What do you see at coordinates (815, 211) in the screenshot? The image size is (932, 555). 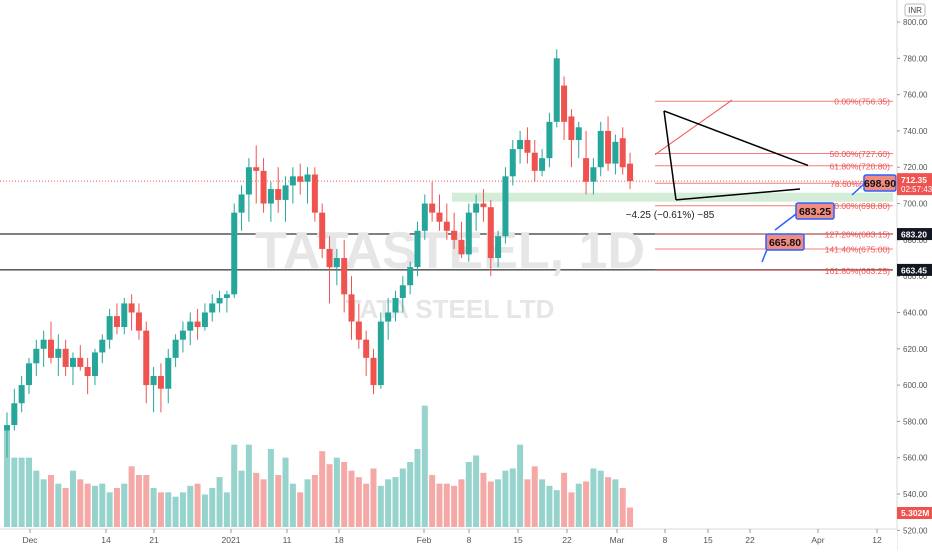 I see `callout-683-box` at bounding box center [815, 211].